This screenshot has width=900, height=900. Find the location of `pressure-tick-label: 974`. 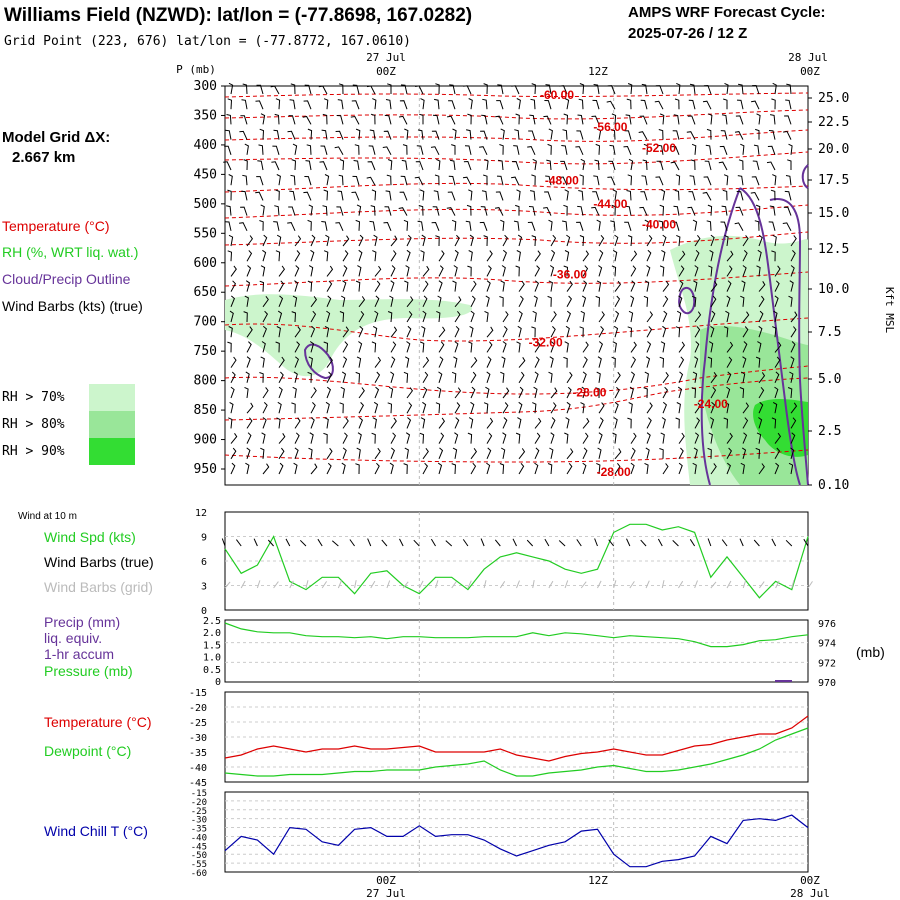

pressure-tick-label: 974 is located at coordinates (827, 644).